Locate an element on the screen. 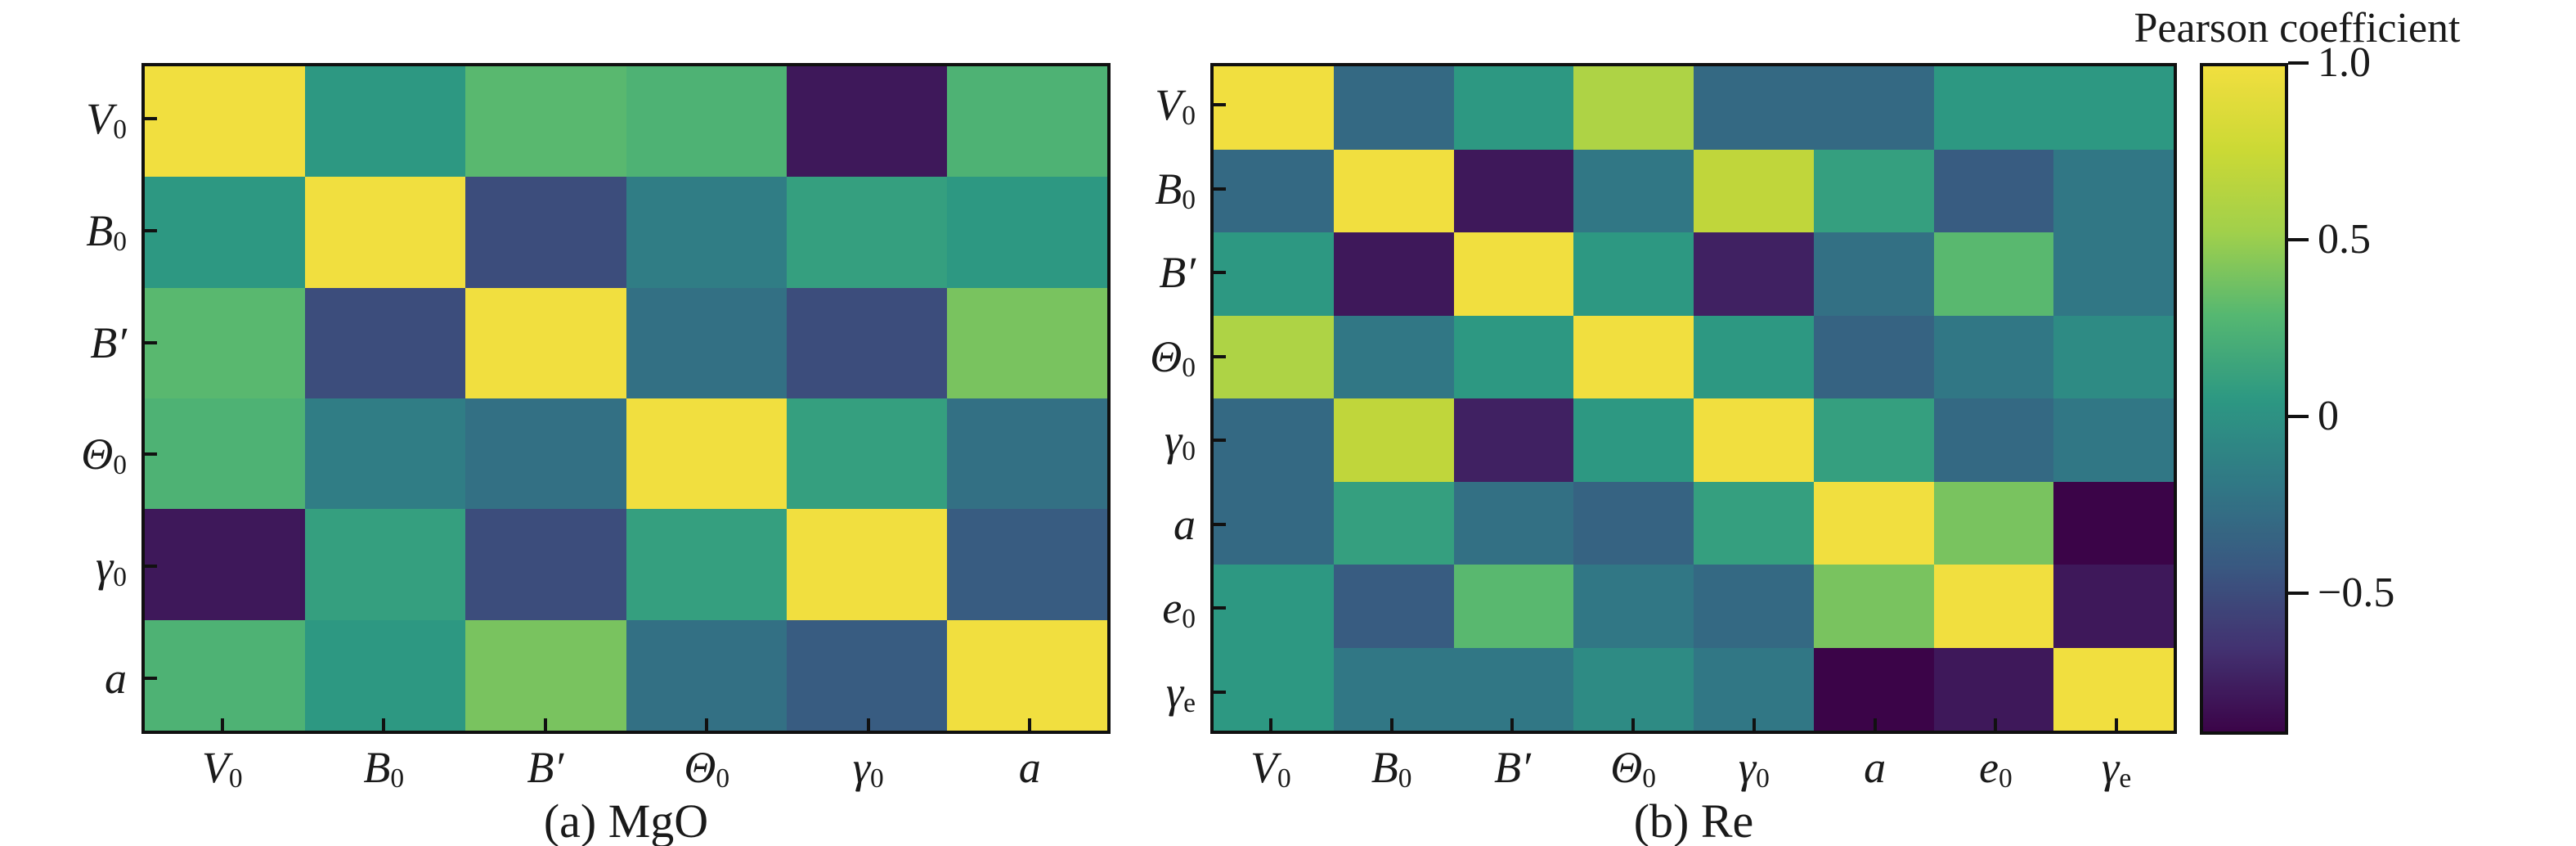  x-axis-label: e0 is located at coordinates (1996, 769).